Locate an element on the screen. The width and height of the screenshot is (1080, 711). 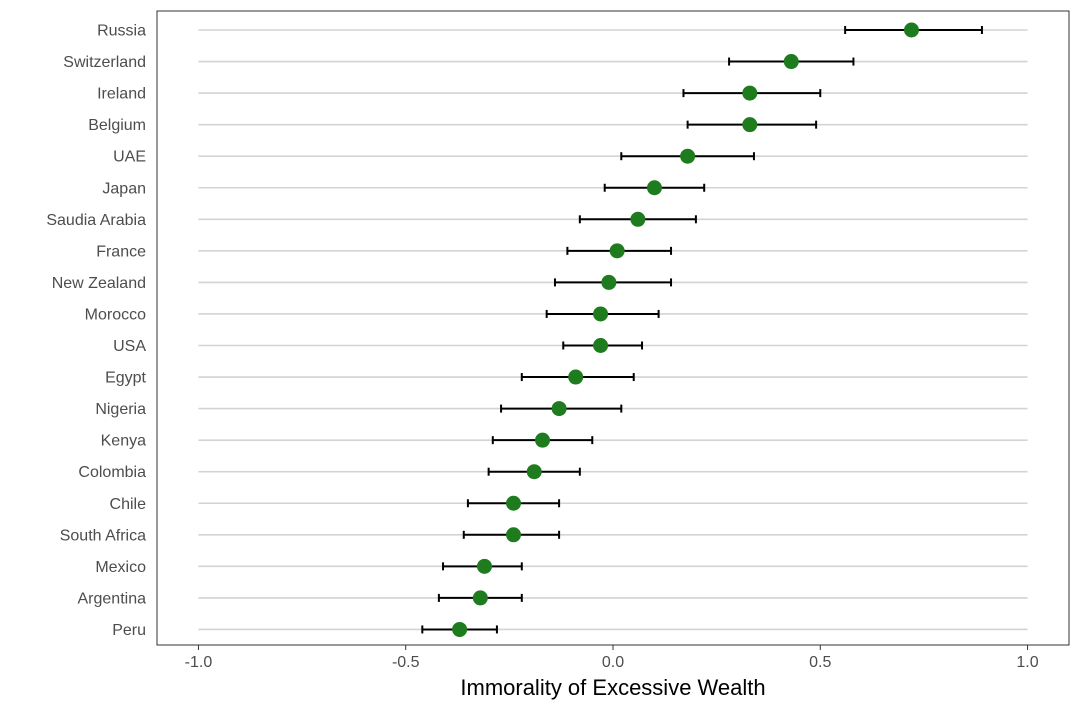
x-tick-label: 1.0 is located at coordinates (1027, 662).